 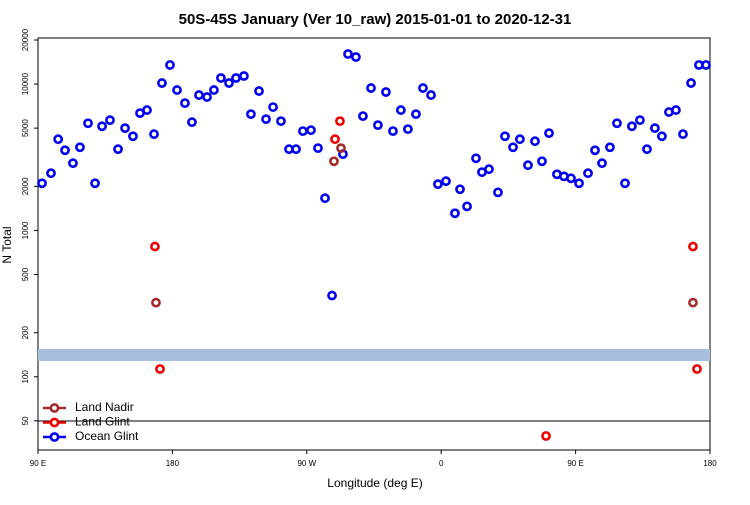 What do you see at coordinates (306, 463) in the screenshot?
I see `x-tick-label: 90 W` at bounding box center [306, 463].